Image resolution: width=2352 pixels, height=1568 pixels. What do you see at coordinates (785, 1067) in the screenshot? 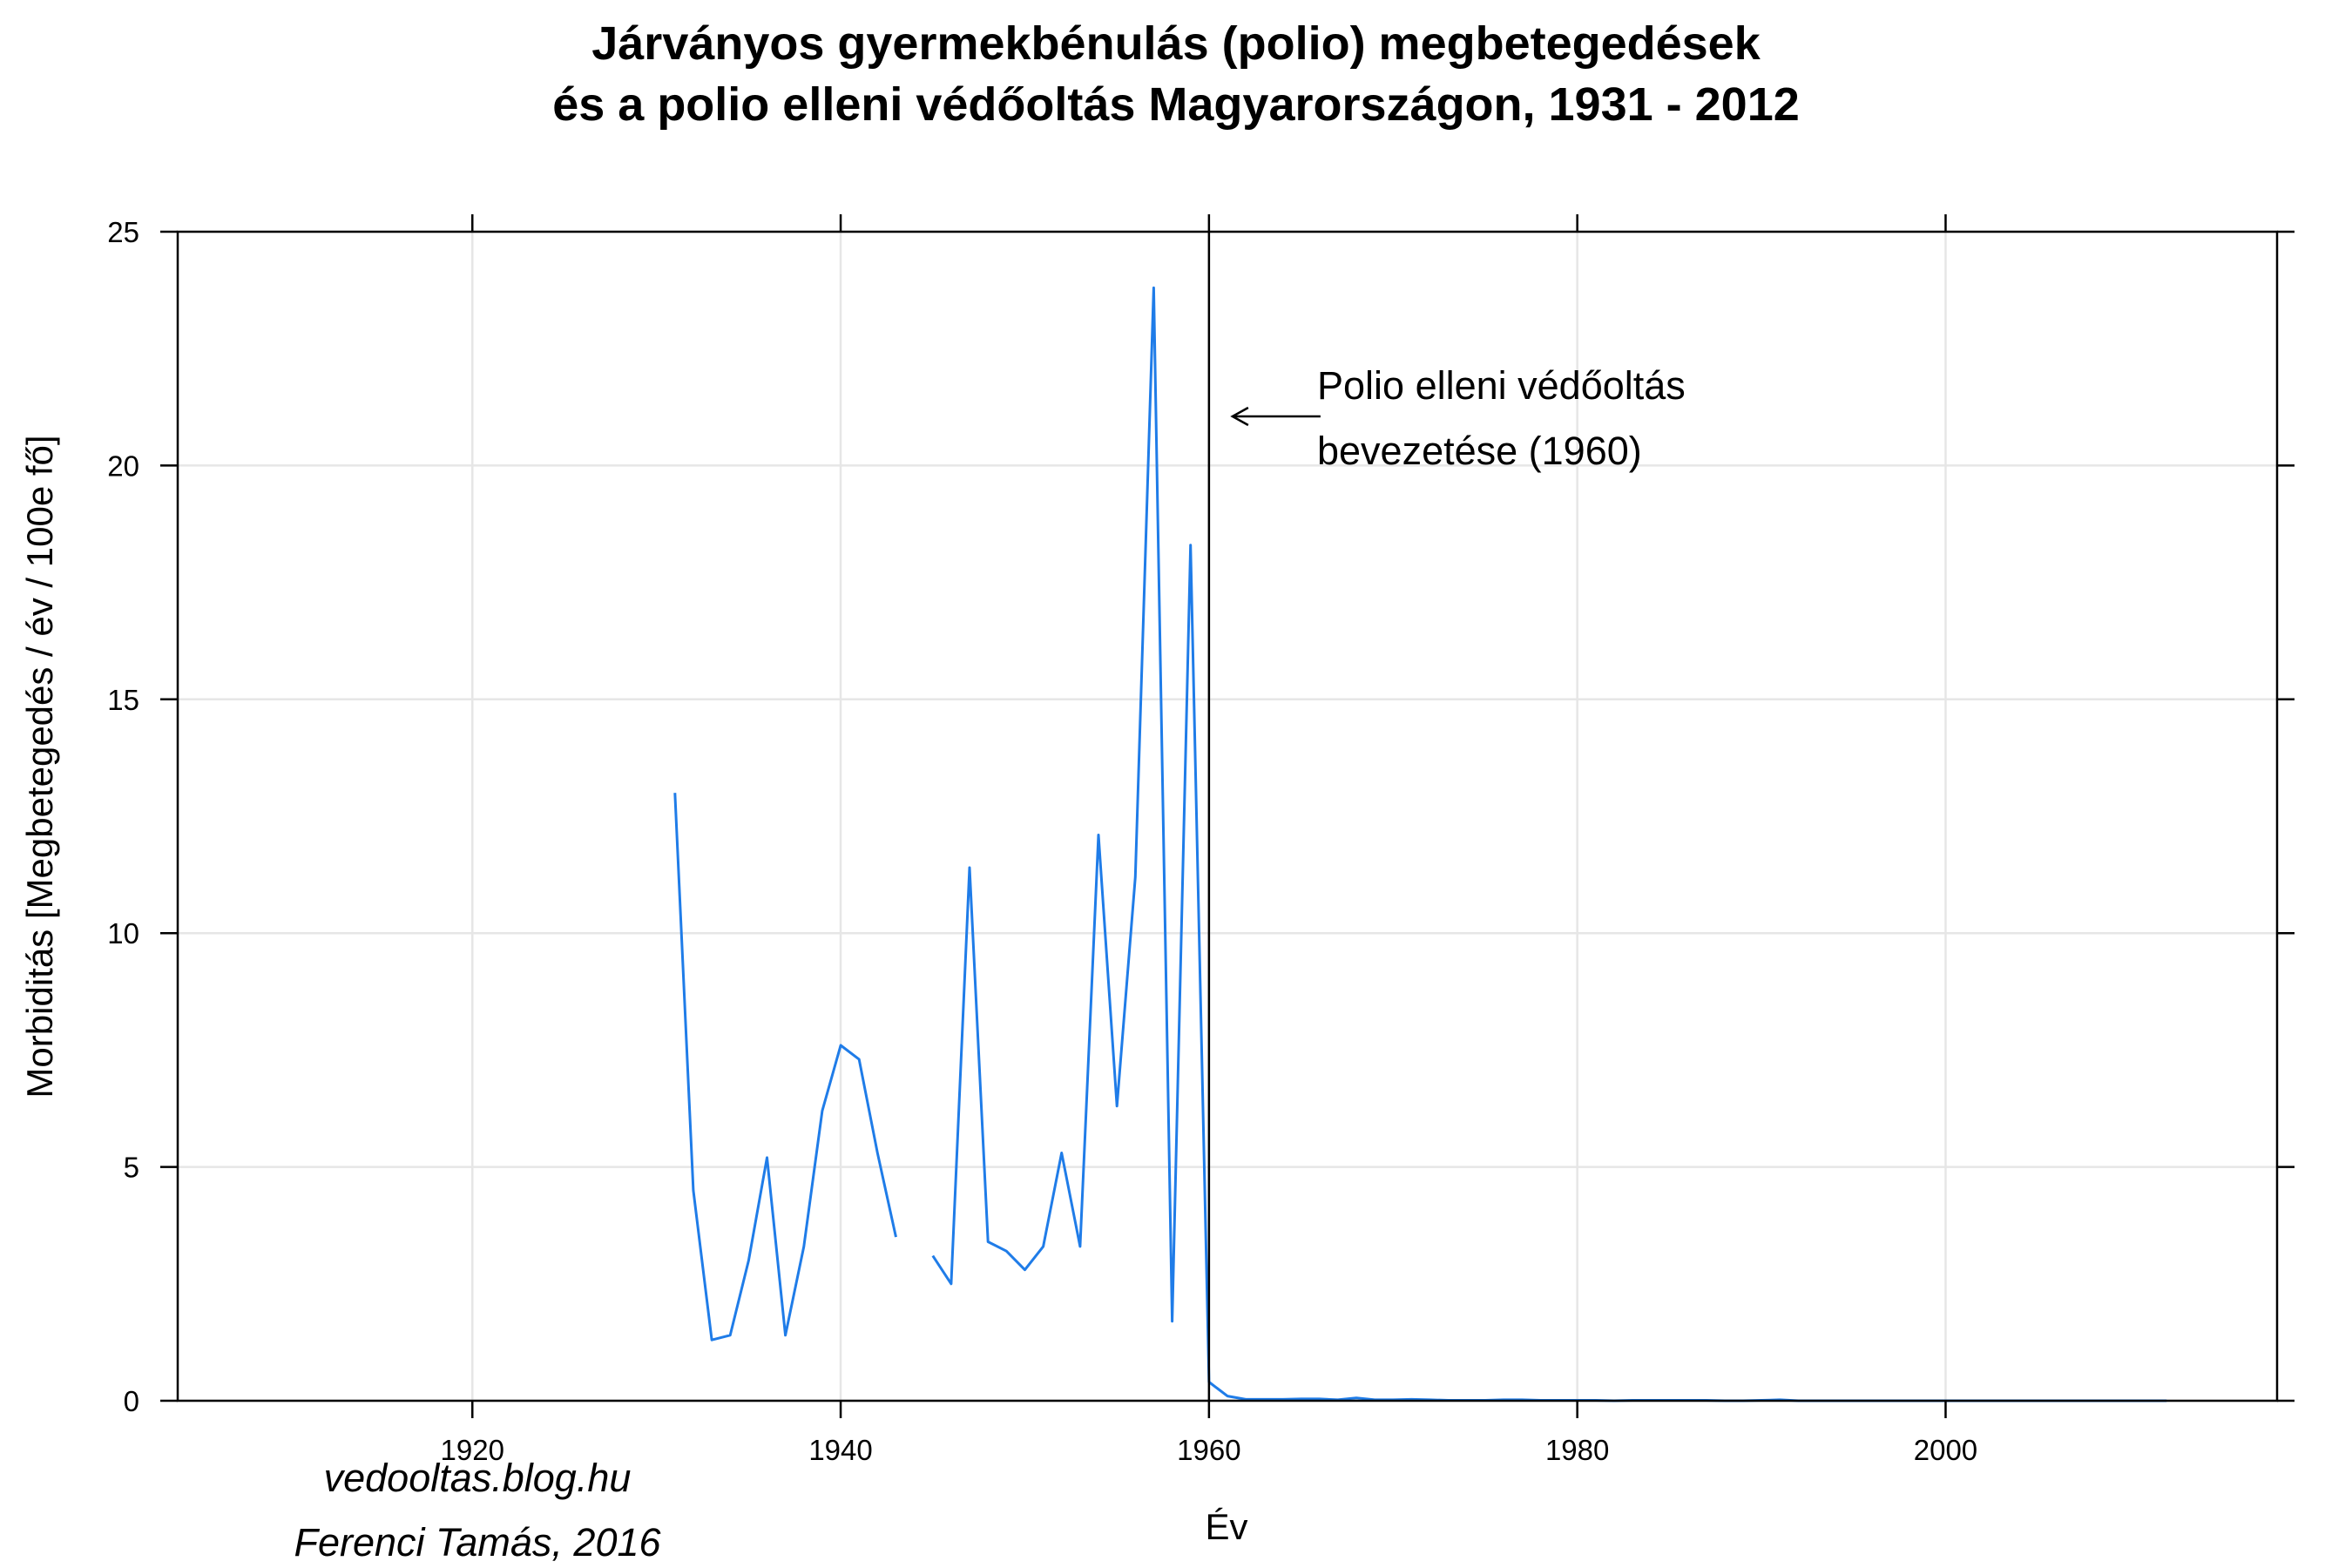
I see `series-line-segment` at bounding box center [785, 1067].